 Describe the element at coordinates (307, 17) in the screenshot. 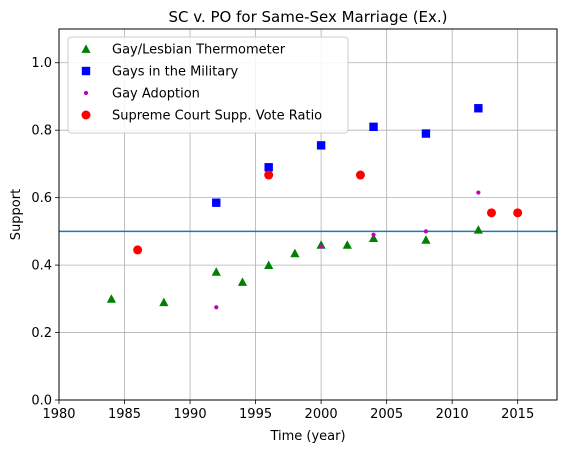

I see `chart-title: SC v. PO for Same-Sex Marriage (Ex.)` at that location.